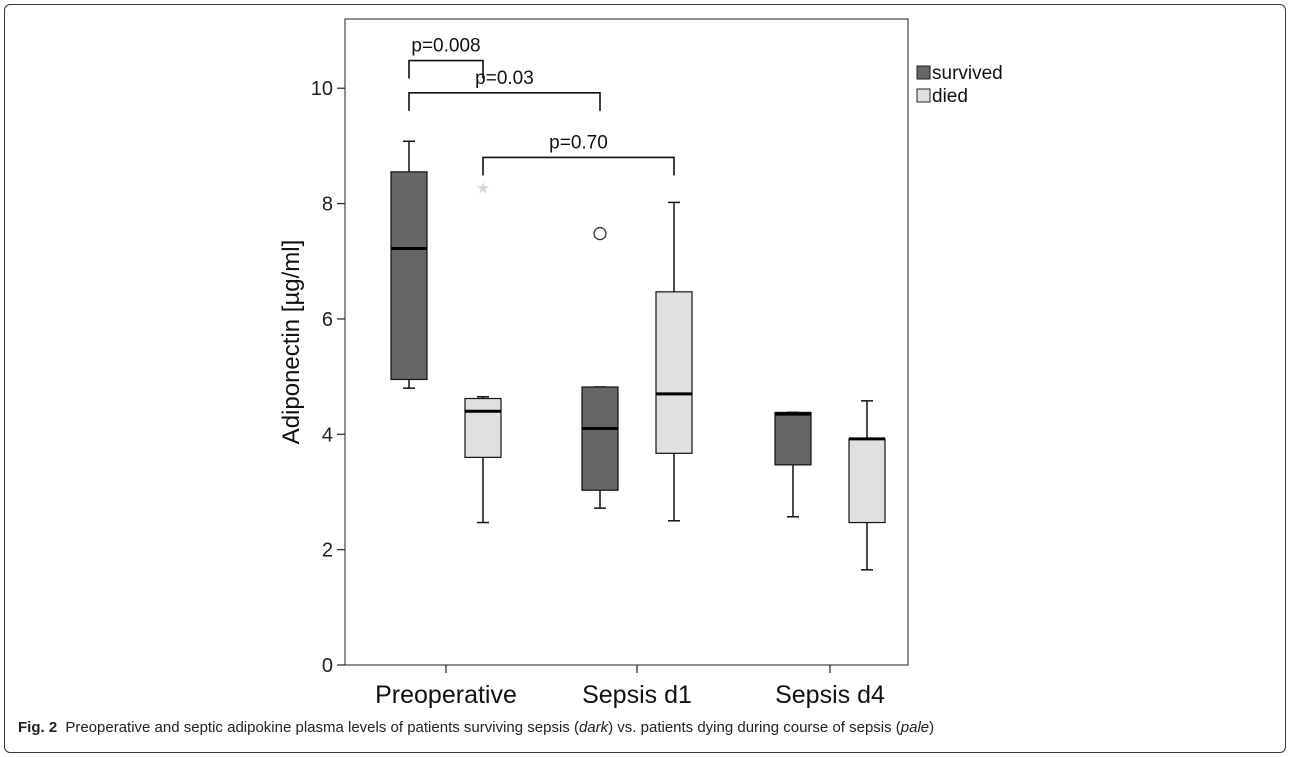 This screenshot has width=1290, height=757. Describe the element at coordinates (446, 57) in the screenshot. I see `bracket: p=0.008` at that location.